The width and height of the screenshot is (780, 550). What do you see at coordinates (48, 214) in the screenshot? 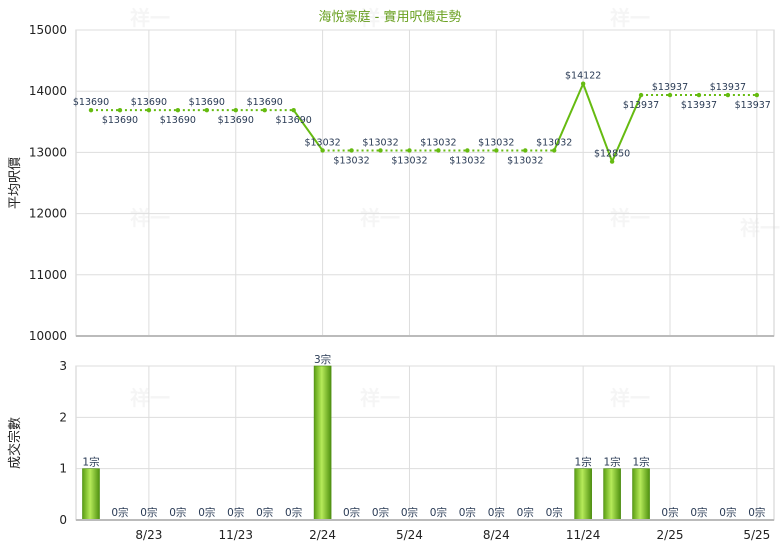
I see `line-y-tick-label: 12000` at bounding box center [48, 214].